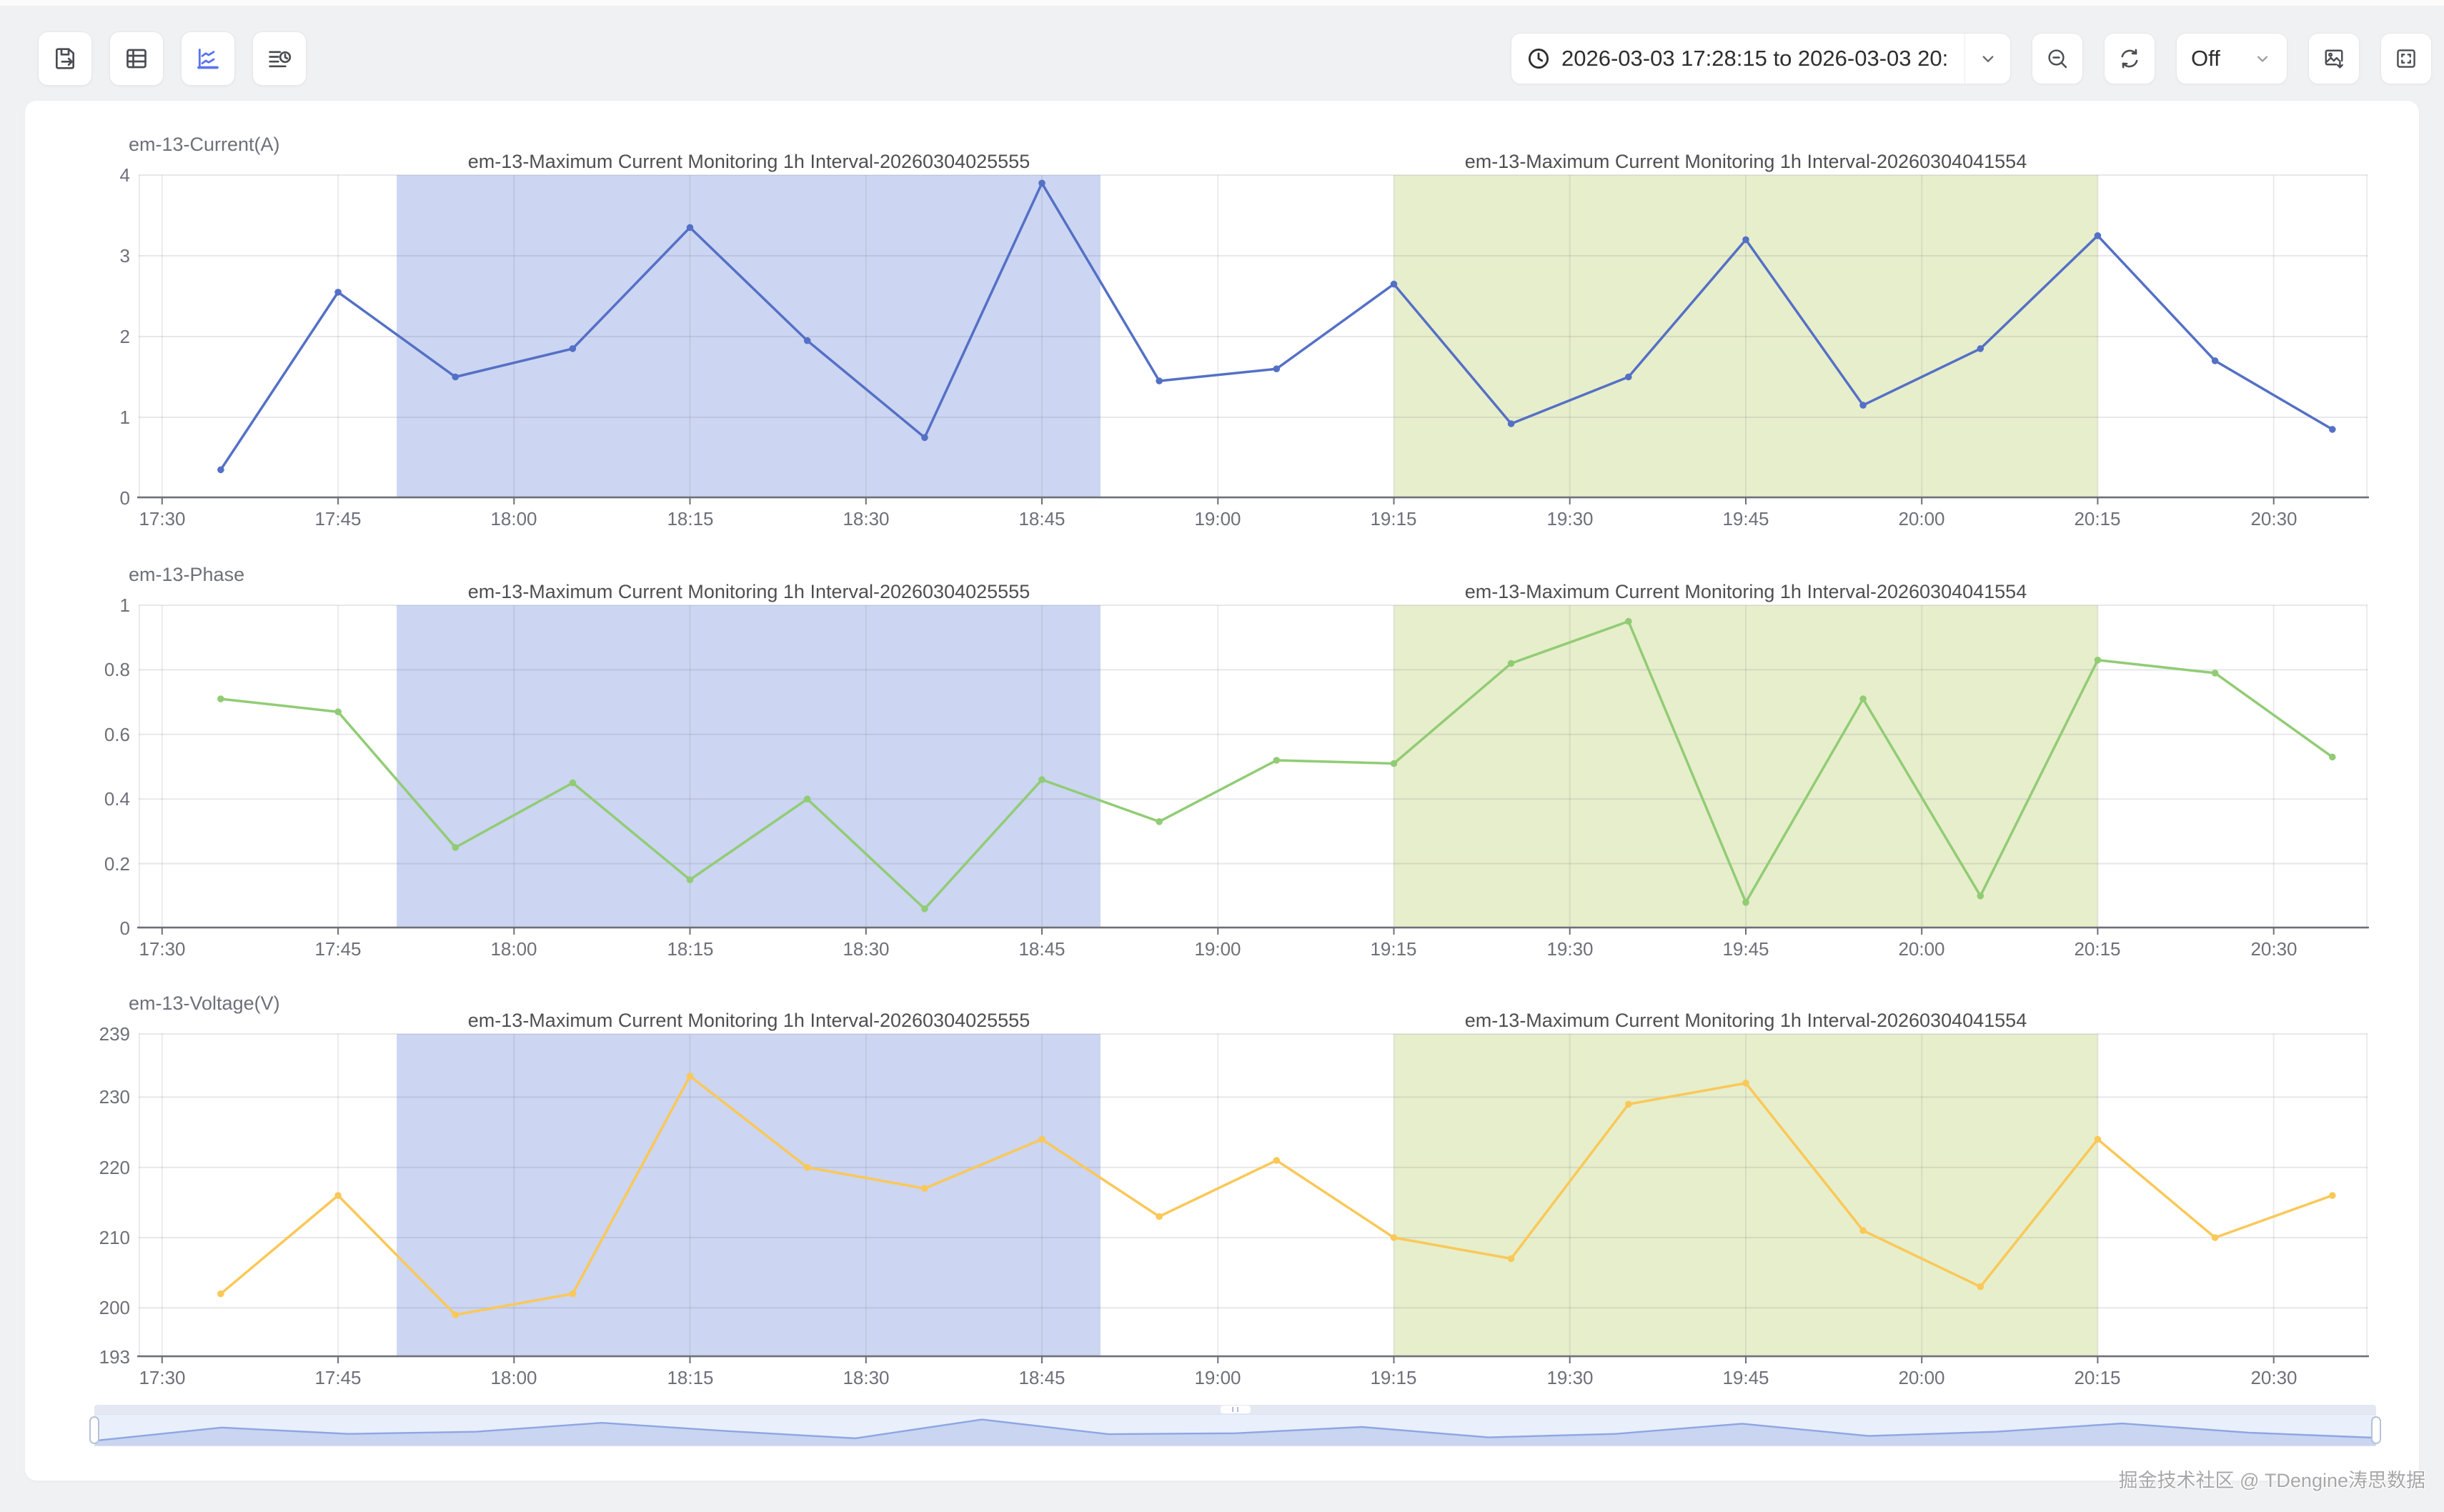 The height and width of the screenshot is (1512, 2444). I want to click on toolbar-right-group: 2026-03-03 17:28:15 to 2026-03-03 20:, so click(1972, 59).